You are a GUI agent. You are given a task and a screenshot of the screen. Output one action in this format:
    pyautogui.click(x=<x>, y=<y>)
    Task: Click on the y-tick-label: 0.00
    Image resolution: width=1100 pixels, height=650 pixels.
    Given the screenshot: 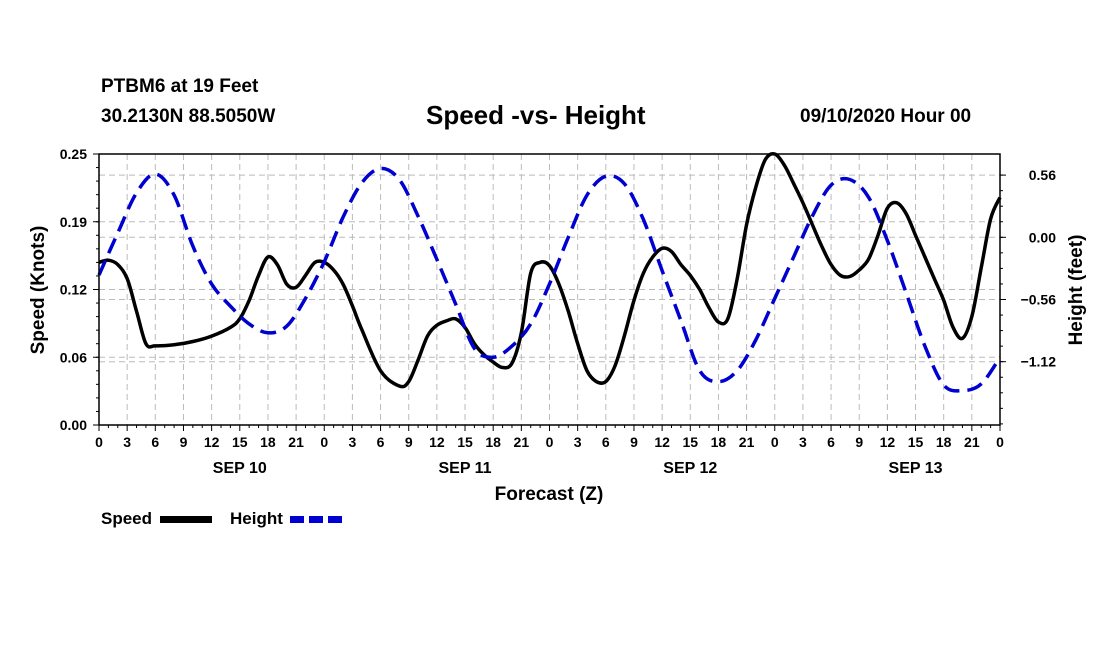 What is the action you would take?
    pyautogui.click(x=73, y=425)
    